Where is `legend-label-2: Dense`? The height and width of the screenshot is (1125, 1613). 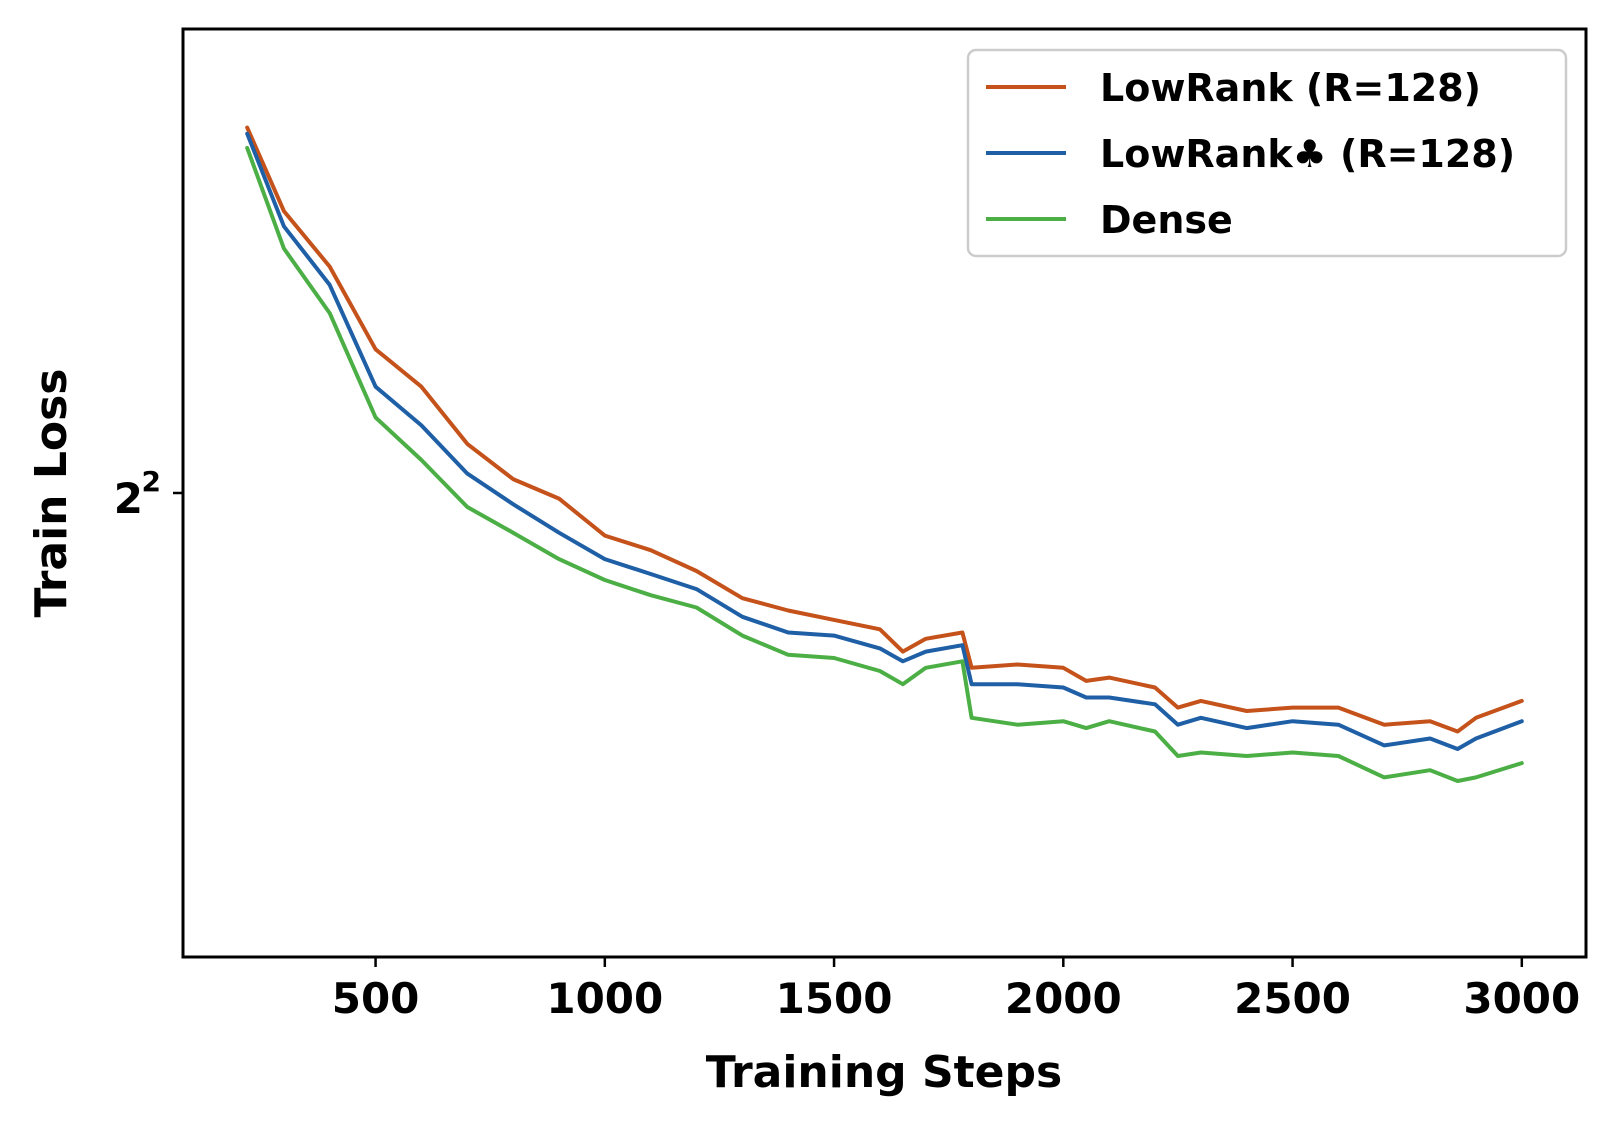 legend-label-2: Dense is located at coordinates (1166, 220).